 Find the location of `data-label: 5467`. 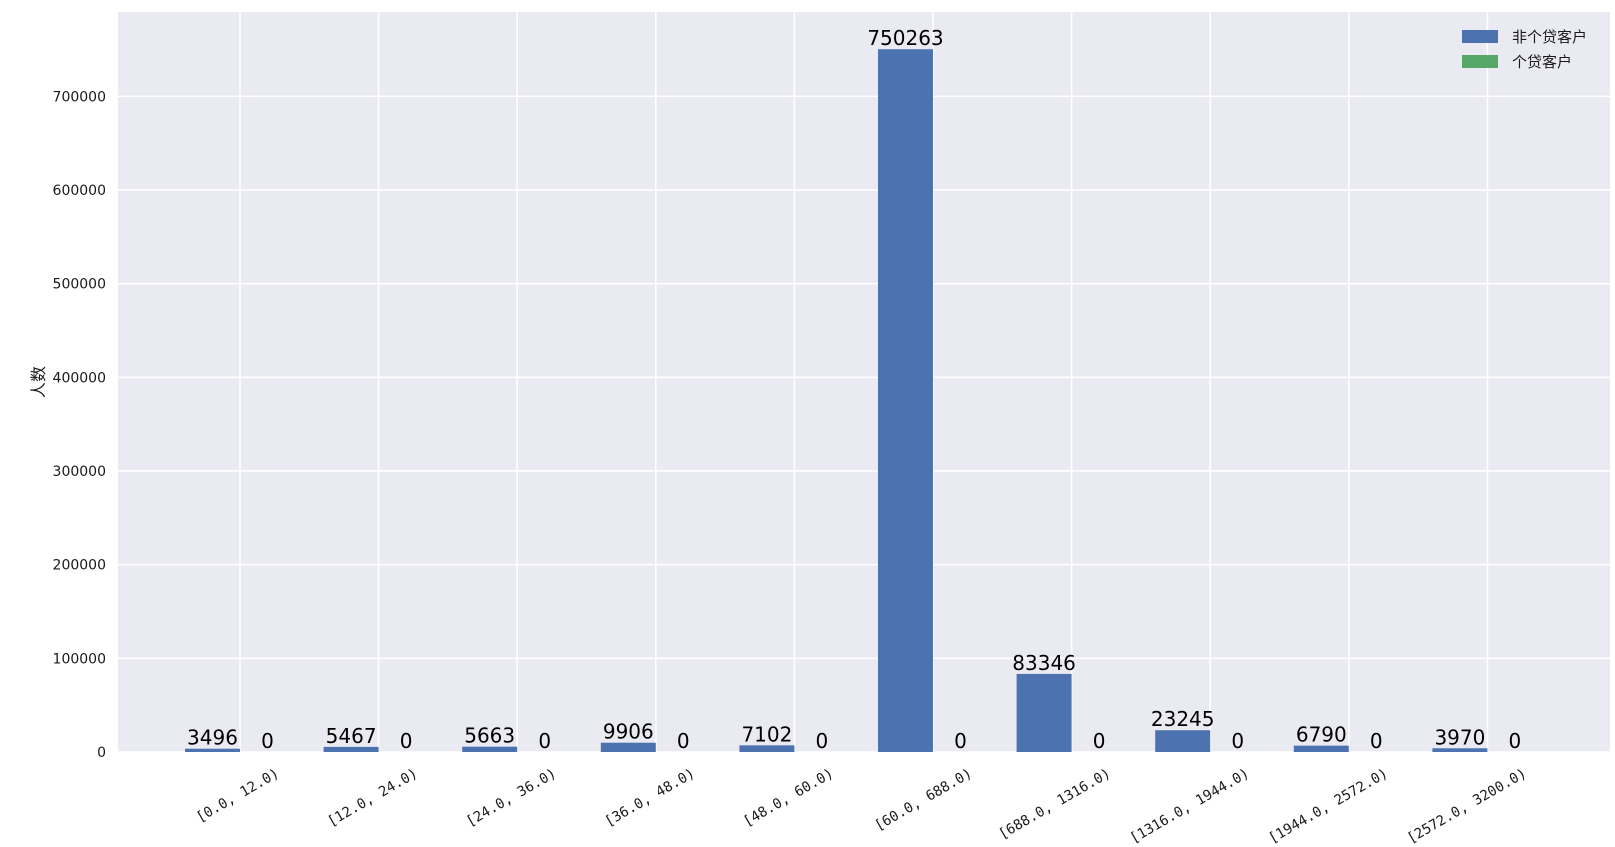

data-label: 5467 is located at coordinates (351, 736).